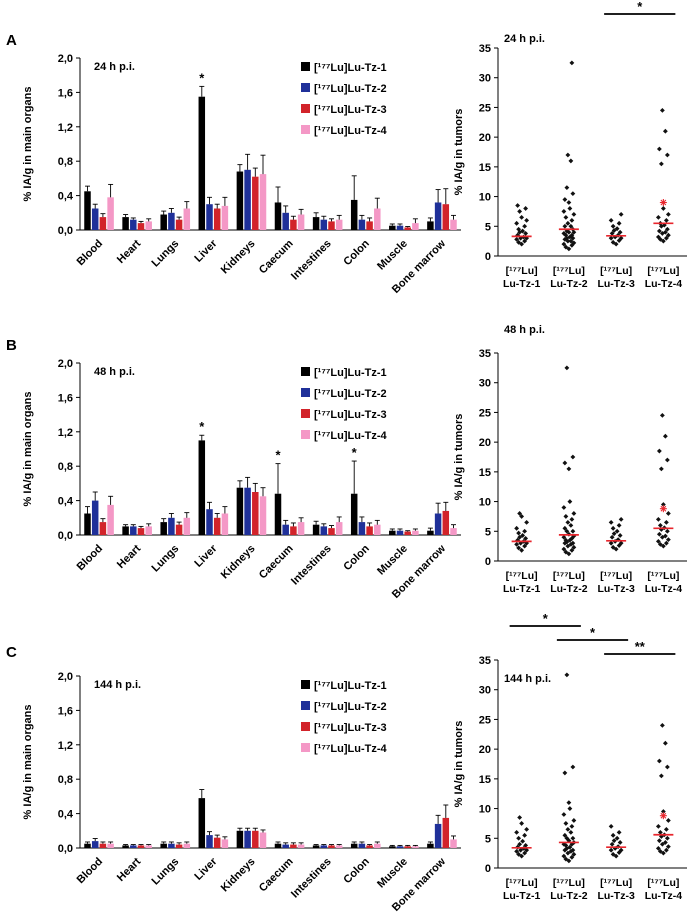  I want to click on svg-text: 24 h p.i., so click(114, 67).